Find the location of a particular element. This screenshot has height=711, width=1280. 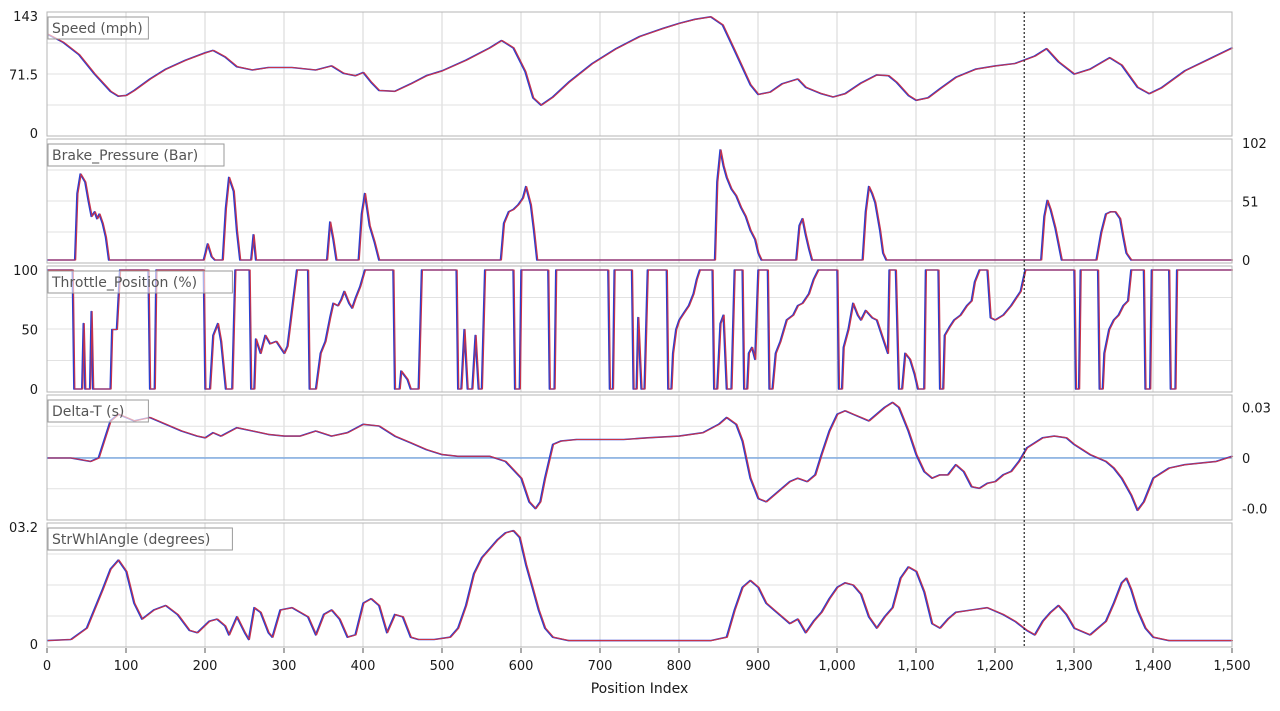

ytick-left-0-1: 71.5 is located at coordinates (23, 76).